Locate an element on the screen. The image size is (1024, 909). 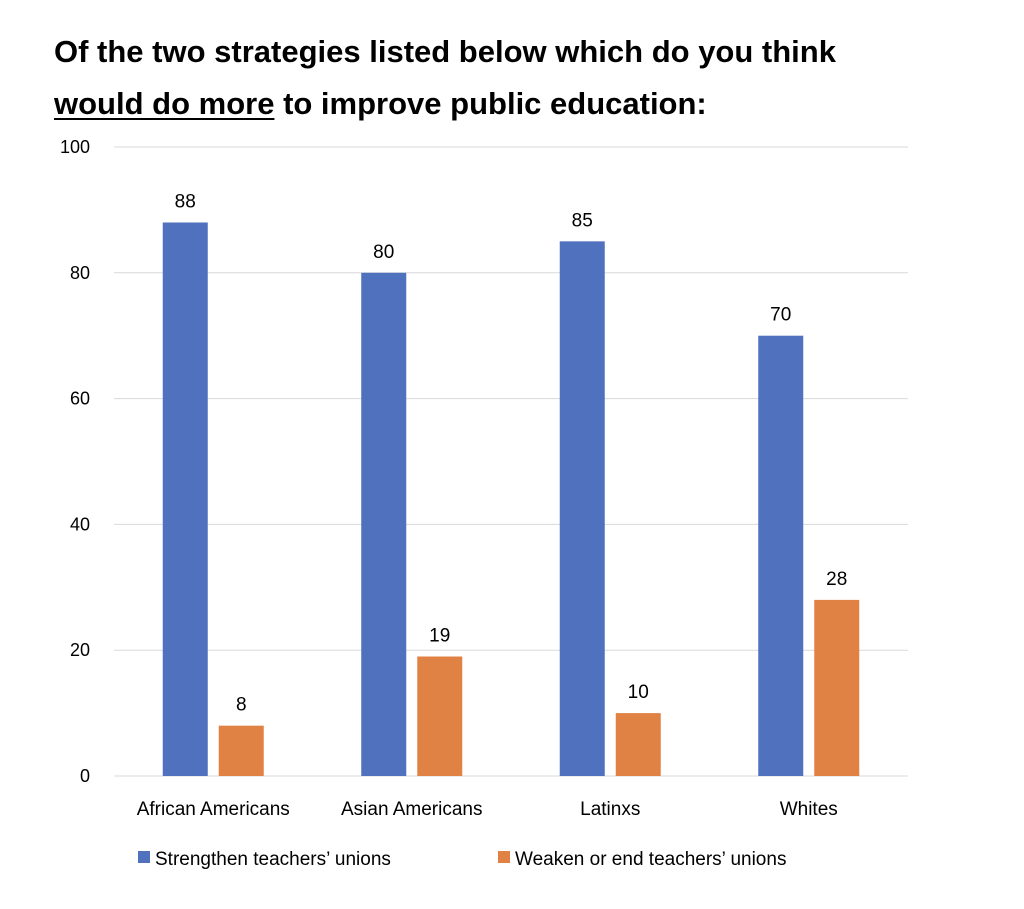
y-tick-label: 0 is located at coordinates (85, 776).